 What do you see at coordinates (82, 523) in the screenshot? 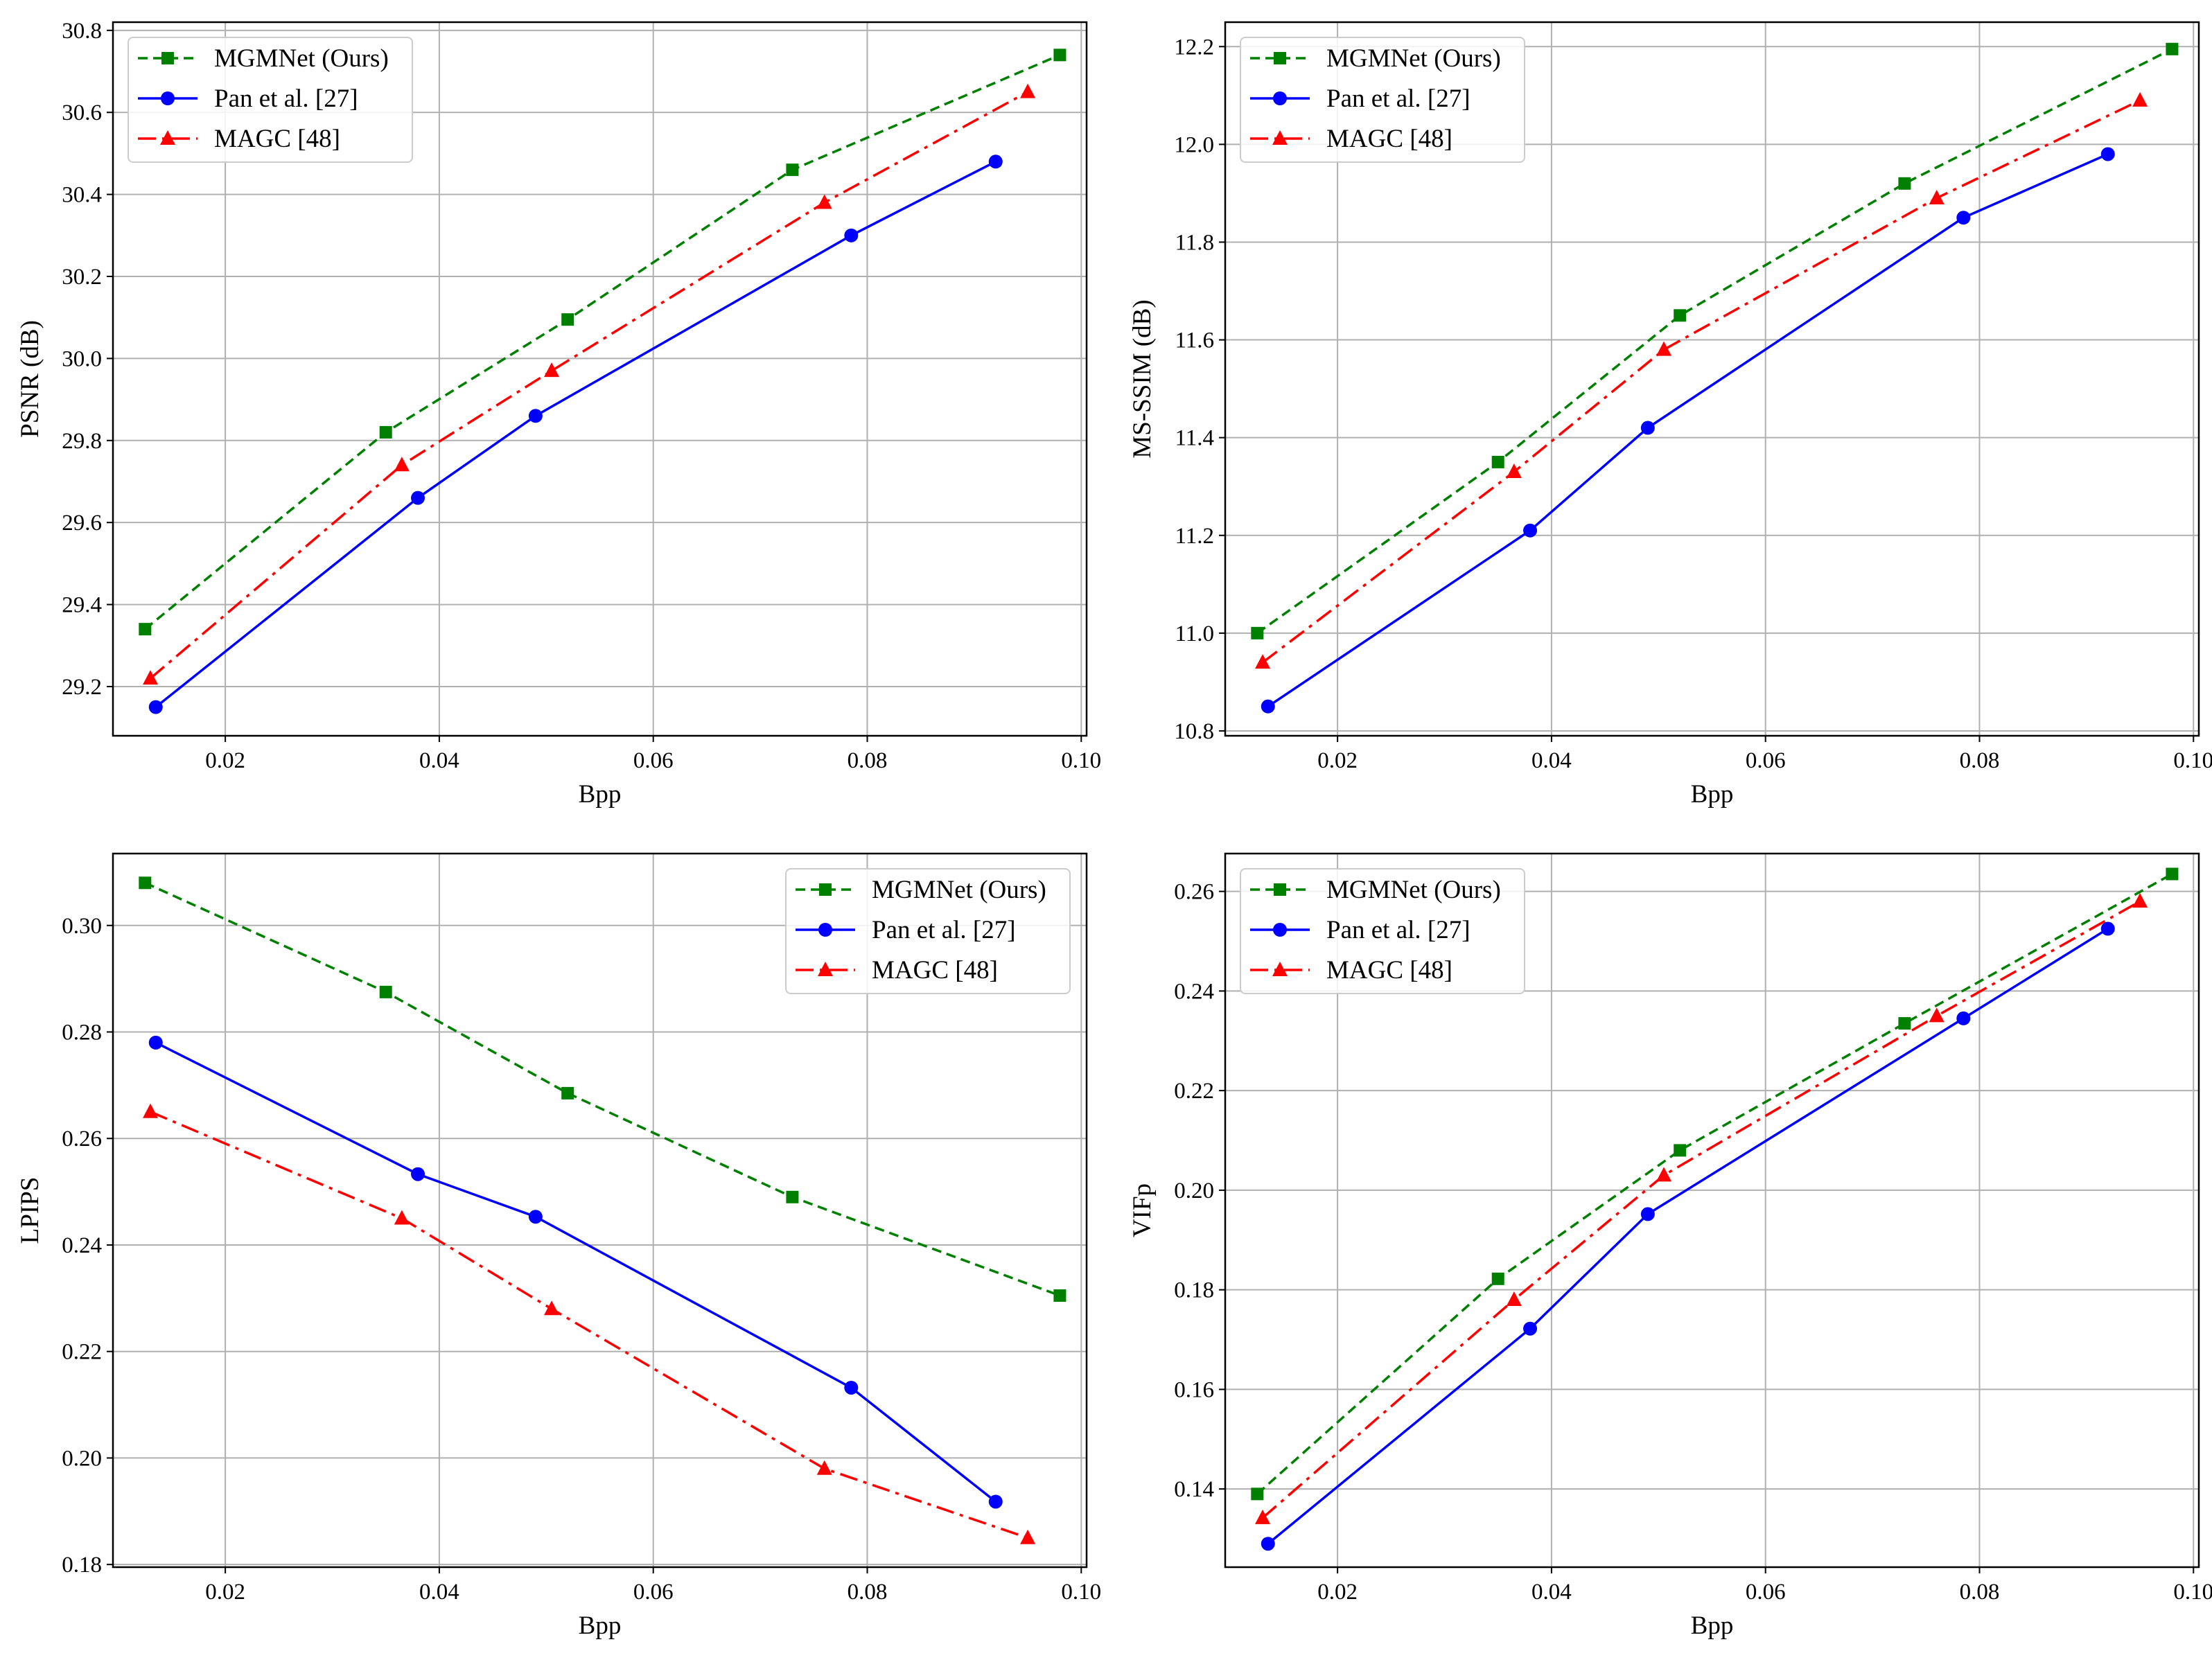
I see `y-tick-label: 29.6` at bounding box center [82, 523].